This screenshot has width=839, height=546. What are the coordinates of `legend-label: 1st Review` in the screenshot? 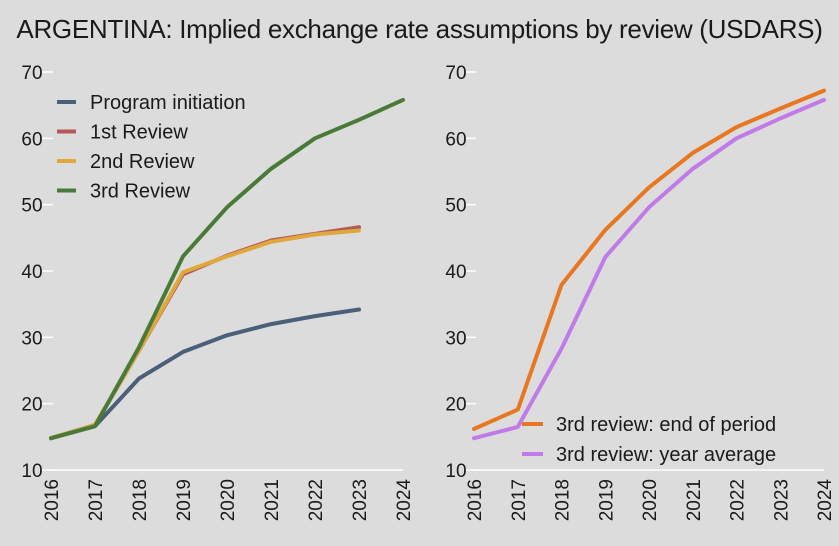 It's located at (139, 133).